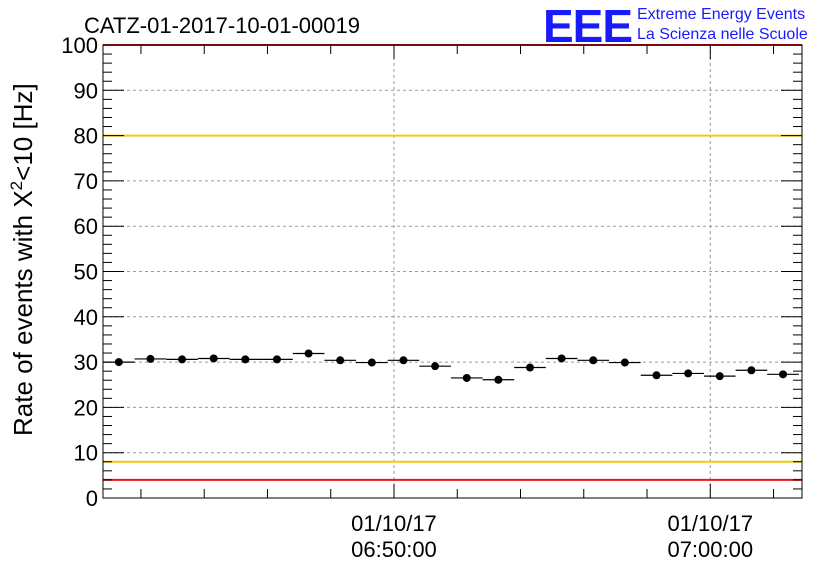  Describe the element at coordinates (23, 132) in the screenshot. I see `y-axis-title-tail: <10 [Hz]` at that location.